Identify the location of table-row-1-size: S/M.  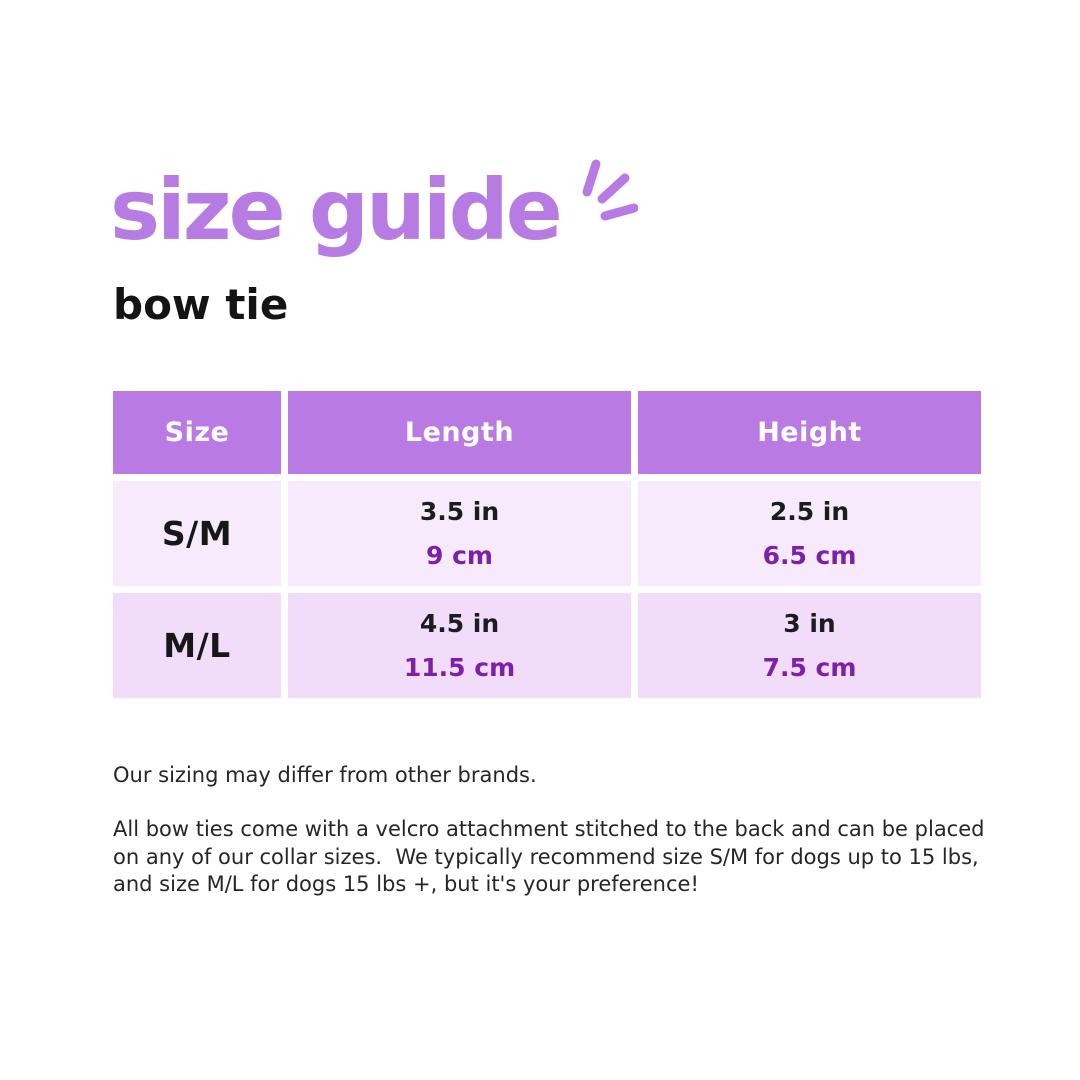
(197, 533).